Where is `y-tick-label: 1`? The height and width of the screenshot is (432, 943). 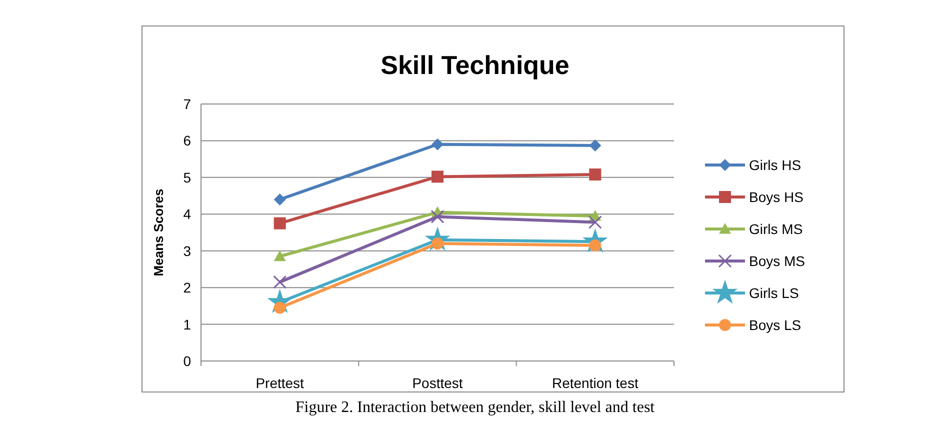
y-tick-label: 1 is located at coordinates (187, 324).